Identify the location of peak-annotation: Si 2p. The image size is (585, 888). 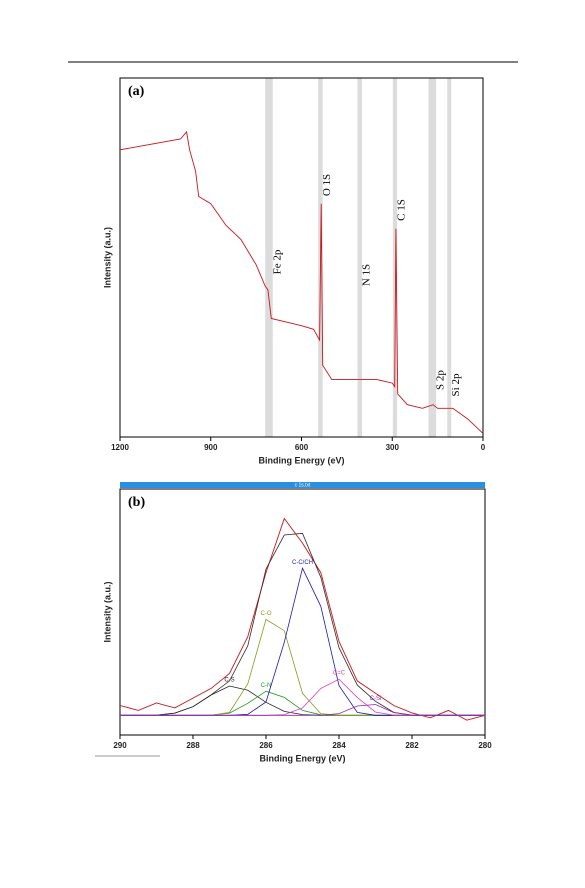
(456, 384).